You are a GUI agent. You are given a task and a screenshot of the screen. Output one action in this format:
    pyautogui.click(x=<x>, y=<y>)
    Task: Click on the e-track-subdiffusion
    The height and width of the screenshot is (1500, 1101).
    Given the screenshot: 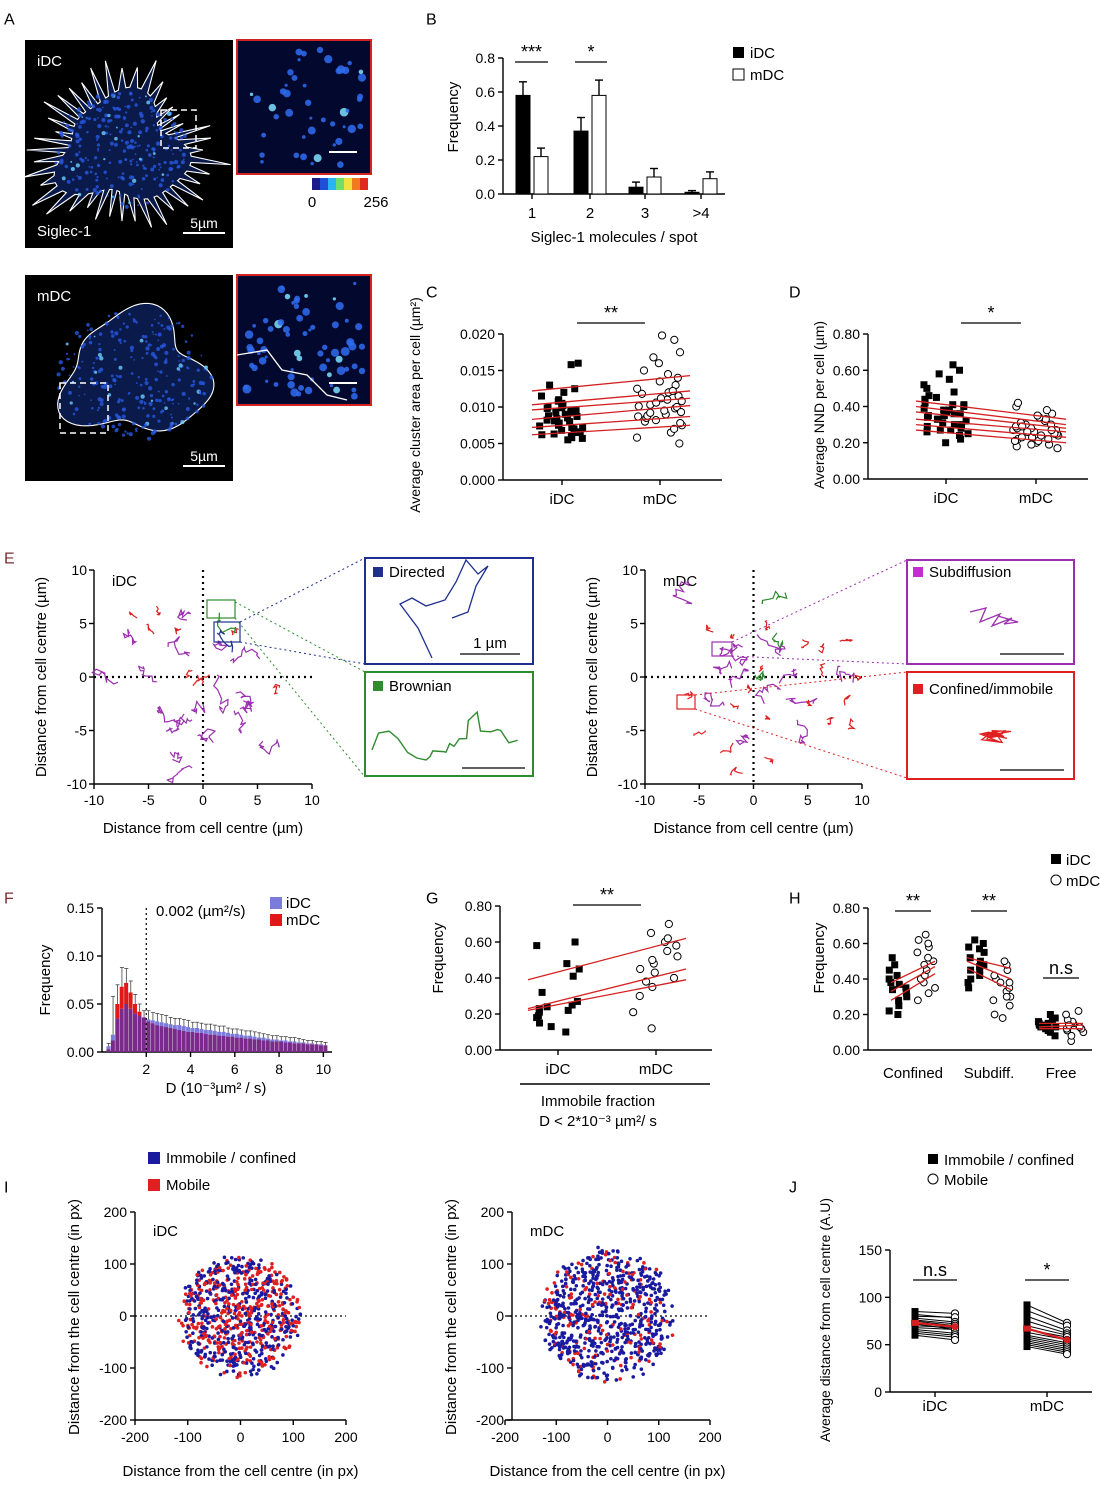 What is the action you would take?
    pyautogui.click(x=244, y=699)
    